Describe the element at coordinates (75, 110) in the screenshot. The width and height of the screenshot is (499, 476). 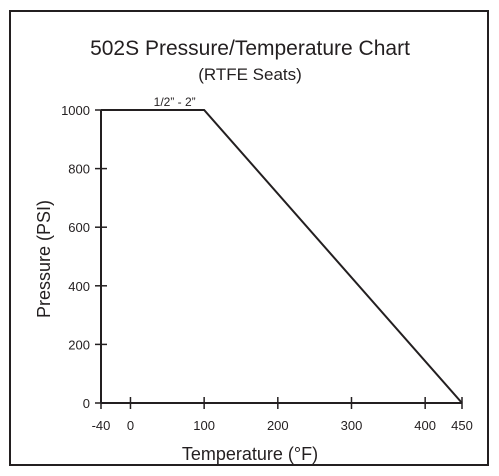
I see `y-tick-label: 1000` at that location.